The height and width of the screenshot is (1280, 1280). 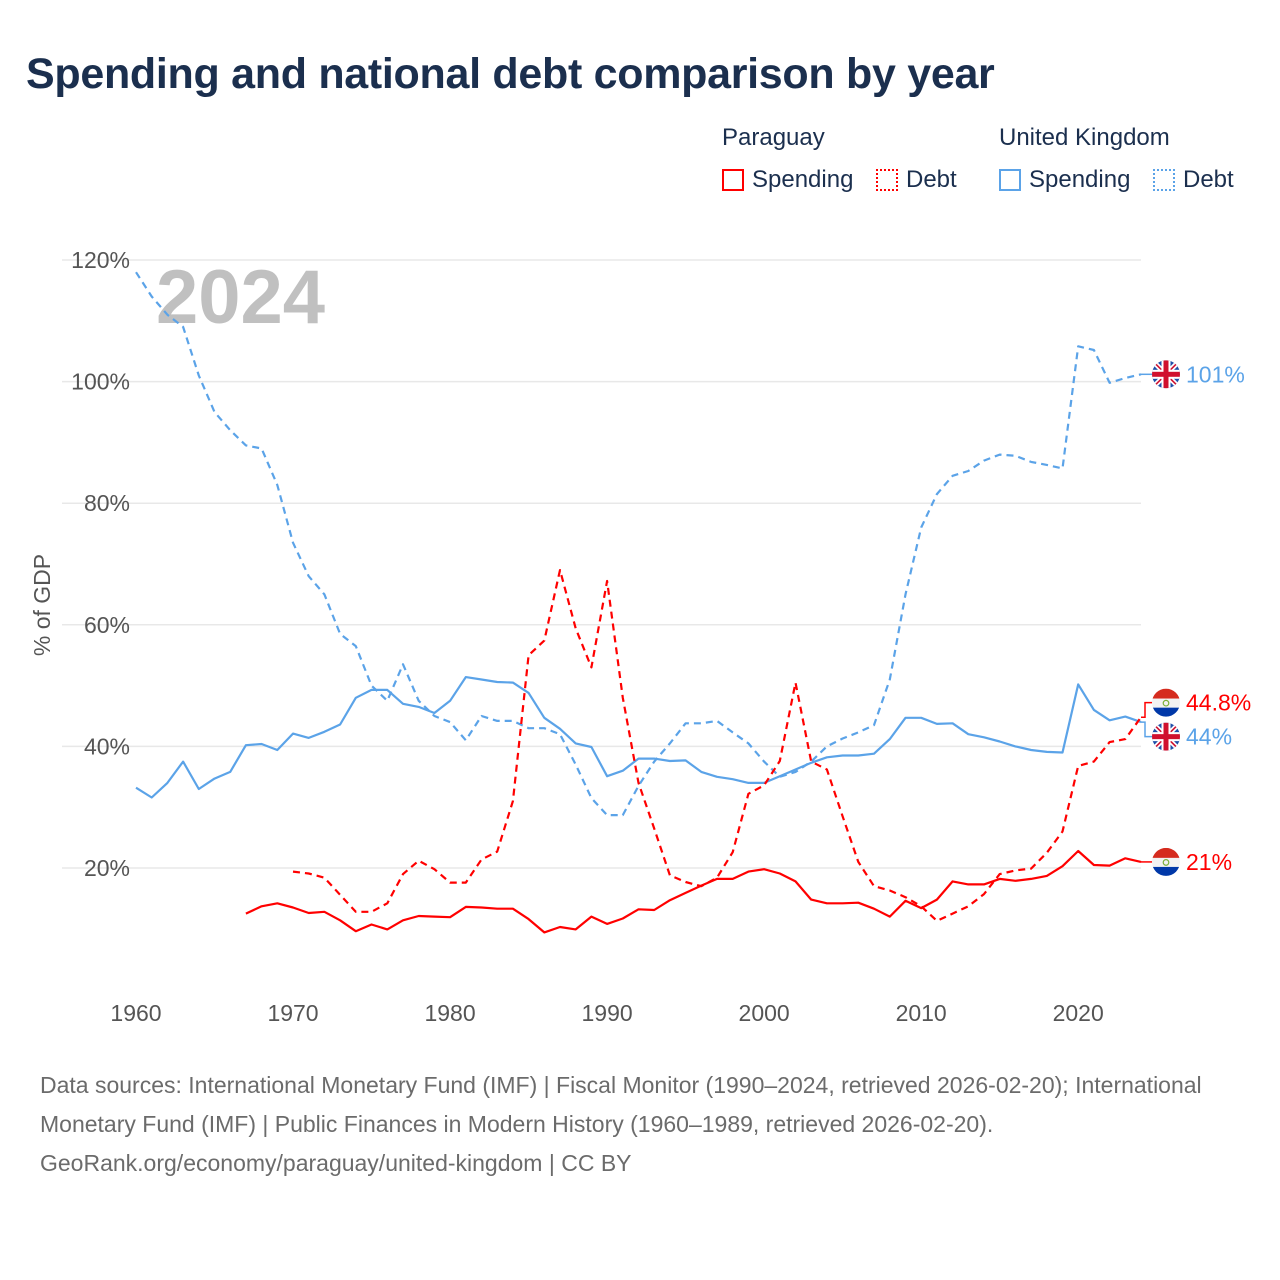 What do you see at coordinates (100, 382) in the screenshot?
I see `y-tick-label: 100%` at bounding box center [100, 382].